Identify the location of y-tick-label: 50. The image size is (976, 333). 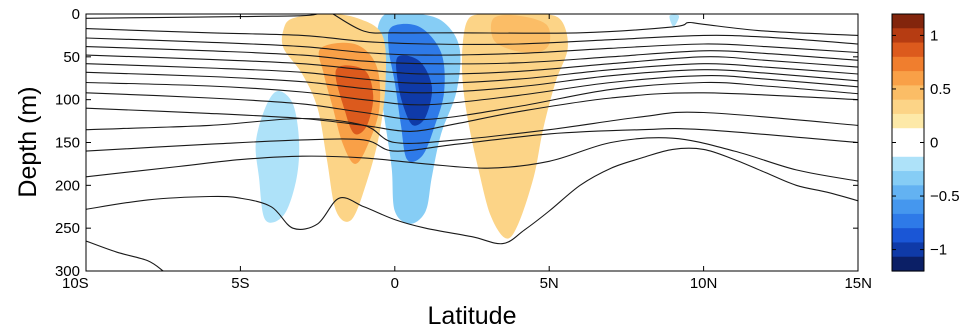
(71, 57).